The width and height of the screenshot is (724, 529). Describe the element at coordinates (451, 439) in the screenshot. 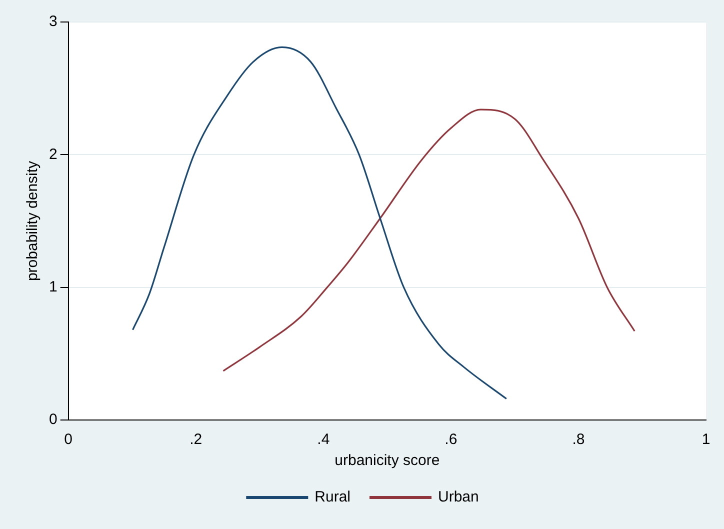

I see `x-tick-label: .6` at that location.